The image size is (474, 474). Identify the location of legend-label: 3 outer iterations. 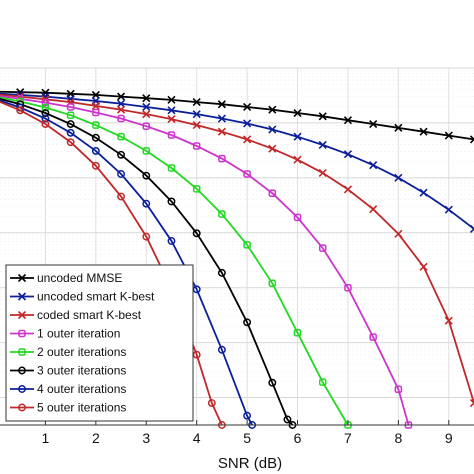
(81, 371).